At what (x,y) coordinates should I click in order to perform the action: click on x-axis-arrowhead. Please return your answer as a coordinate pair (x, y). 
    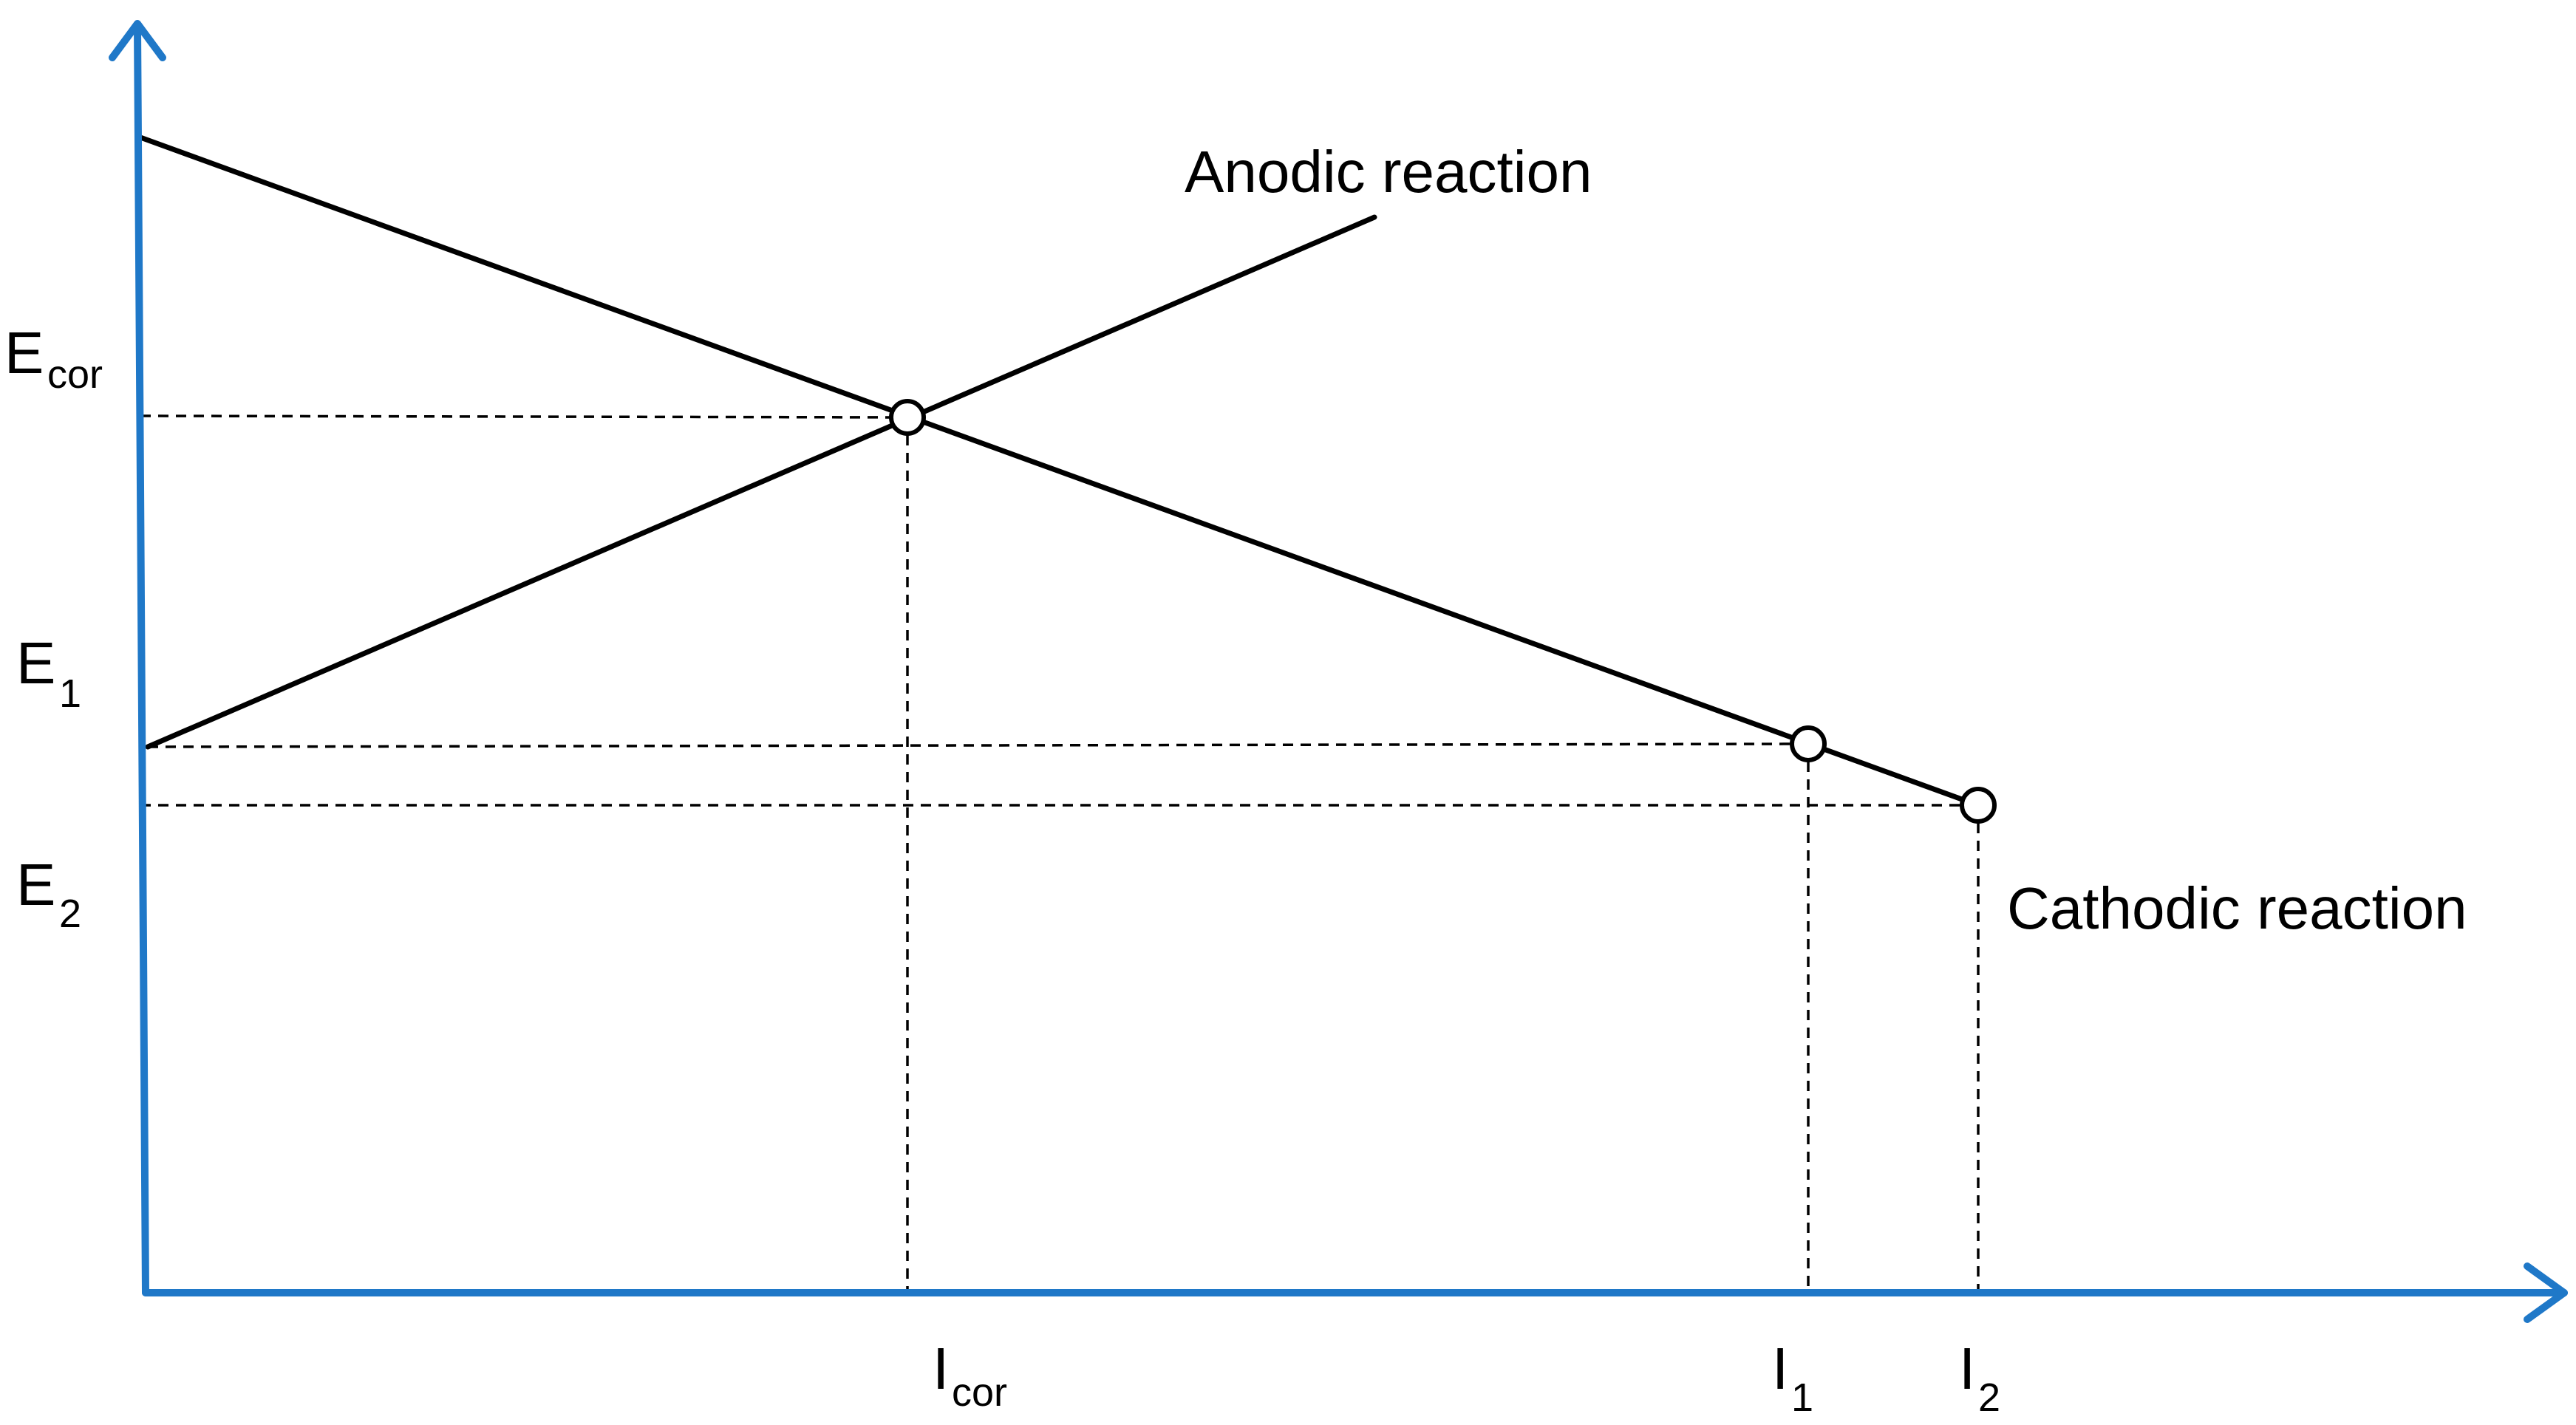
    Looking at the image, I should click on (2546, 1292).